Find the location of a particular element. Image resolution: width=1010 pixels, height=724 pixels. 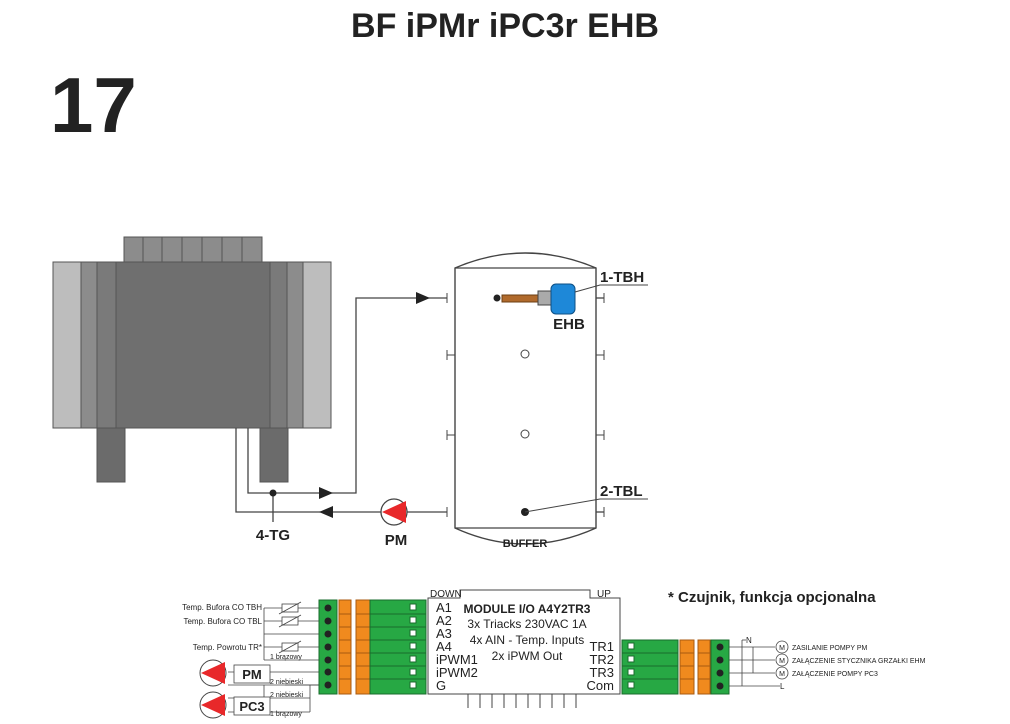

output-wires is located at coordinates (754, 663).